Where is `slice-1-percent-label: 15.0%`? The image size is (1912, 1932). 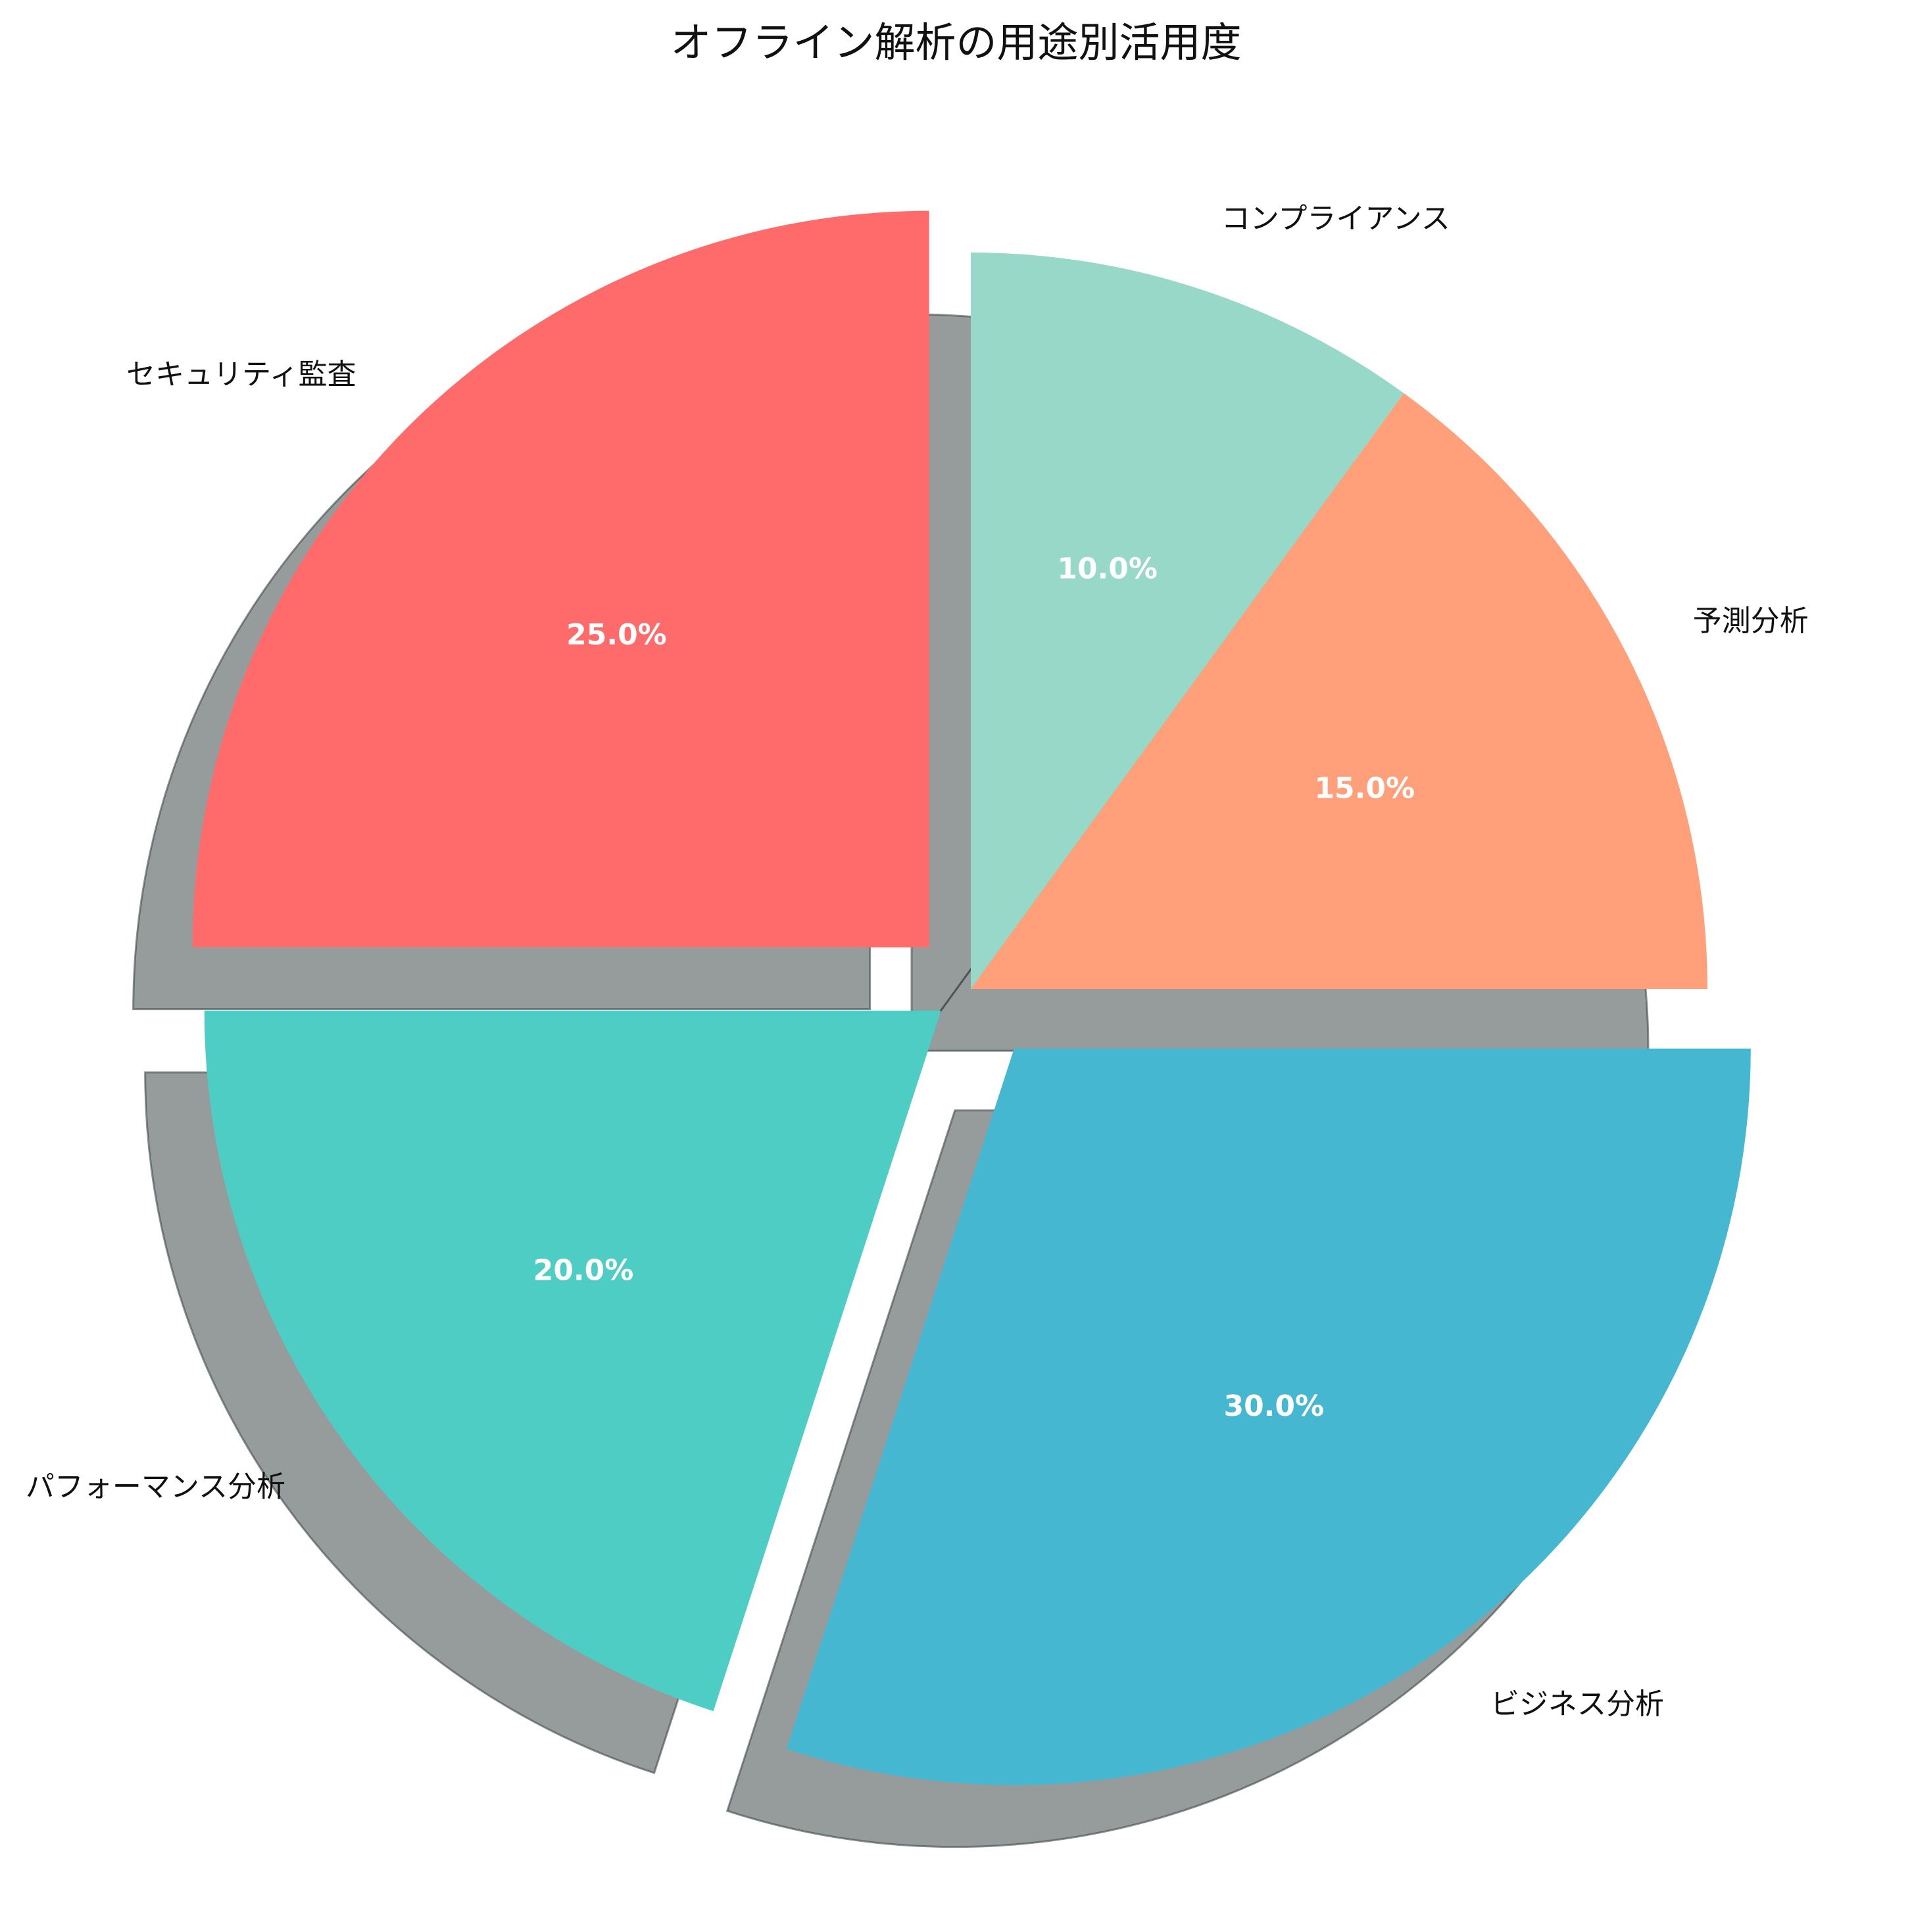
slice-1-percent-label: 15.0% is located at coordinates (1364, 788).